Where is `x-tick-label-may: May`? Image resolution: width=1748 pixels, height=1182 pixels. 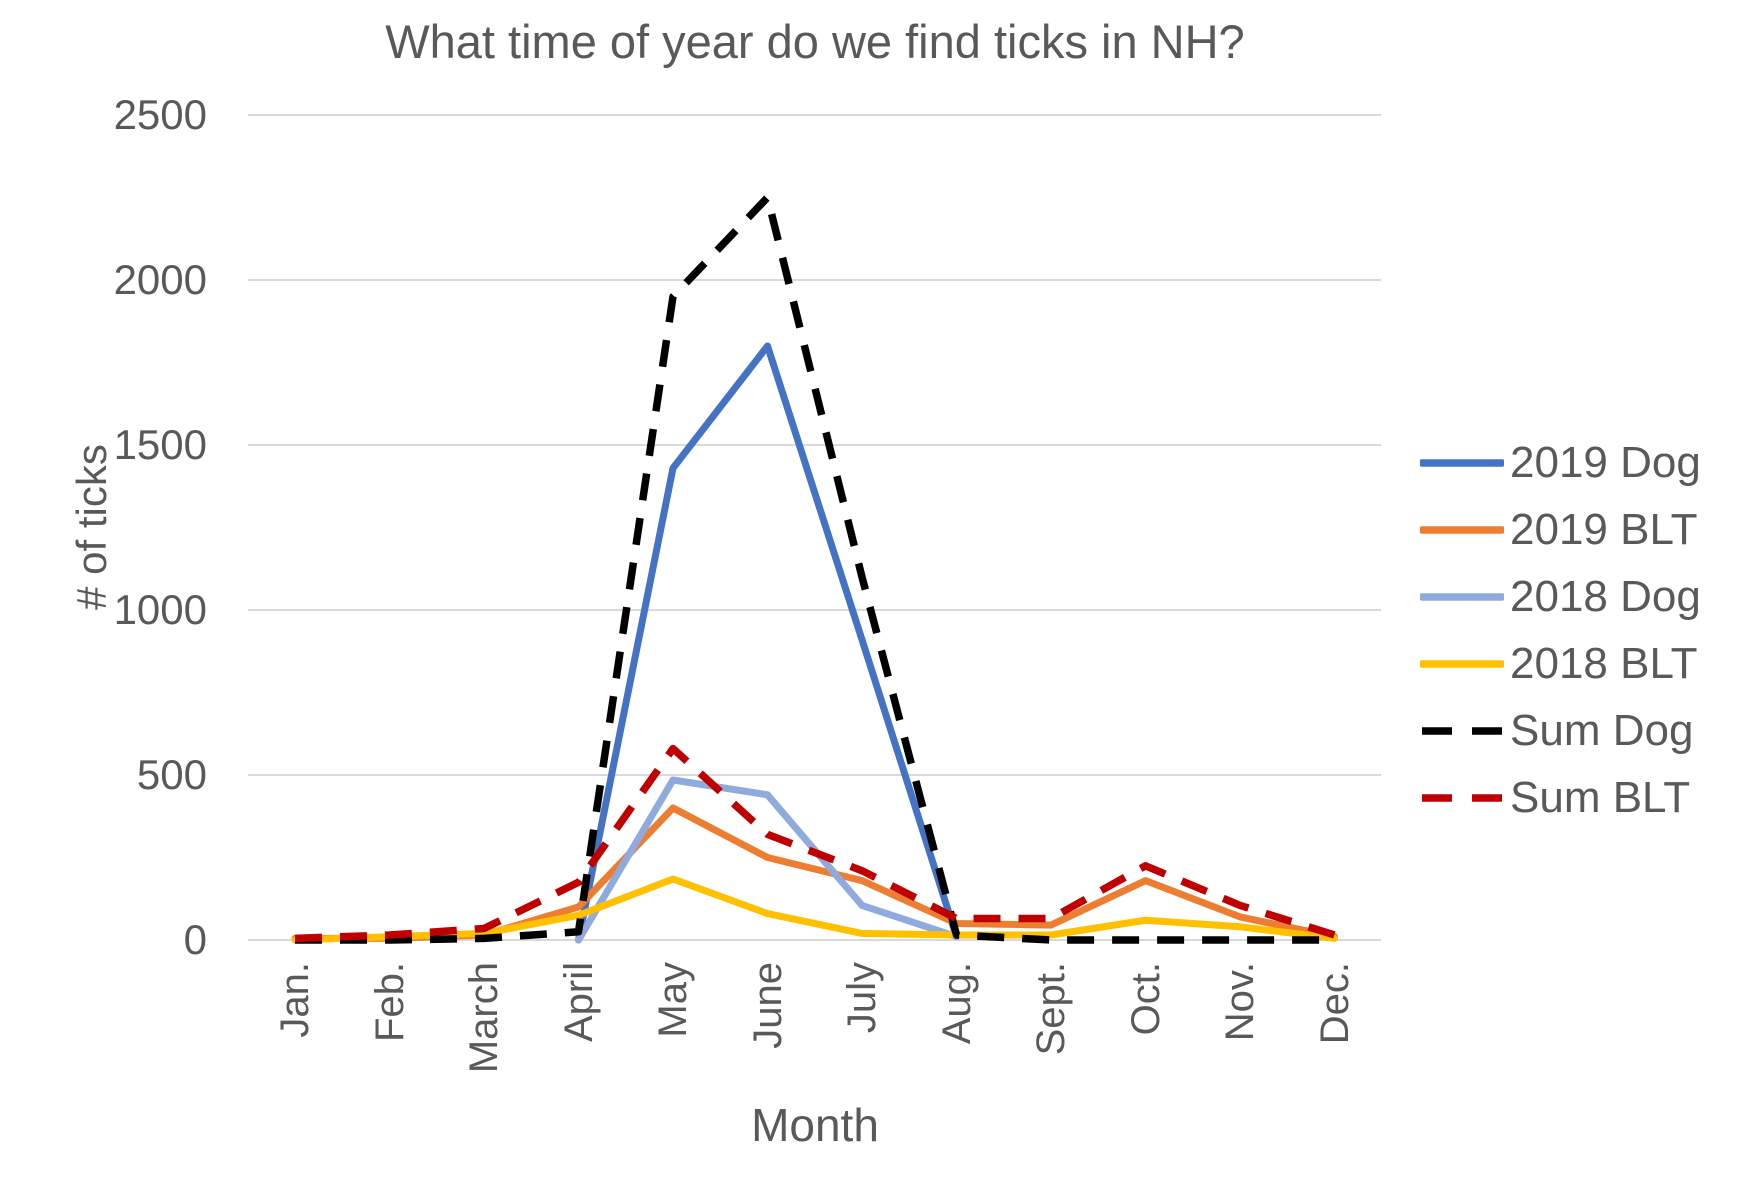 x-tick-label-may: May is located at coordinates (673, 1000).